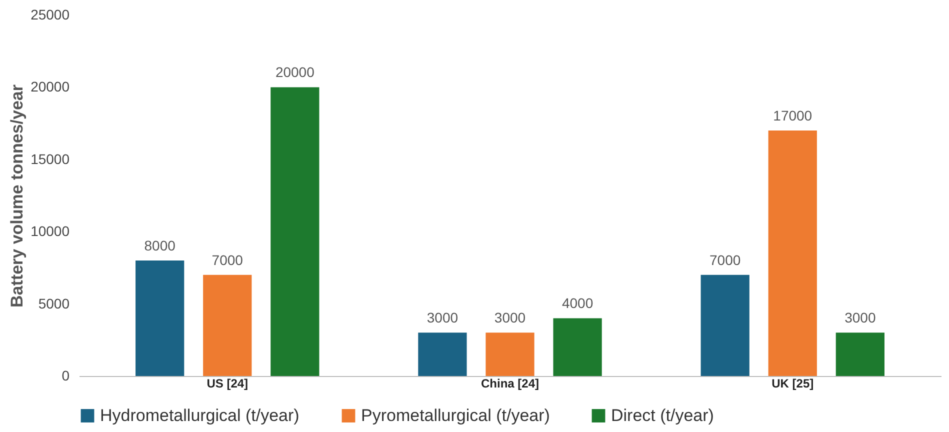  Describe the element at coordinates (510, 383) in the screenshot. I see `x-tick-label: China [24]` at that location.